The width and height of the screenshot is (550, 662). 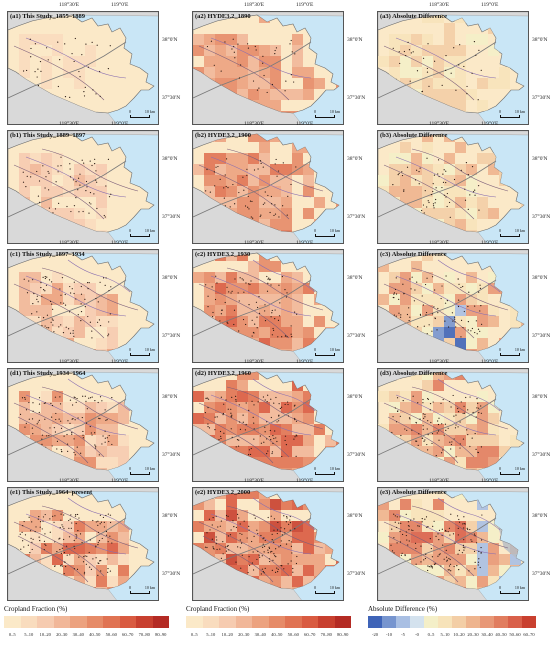 I want to click on map-svg, so click(x=453, y=544).